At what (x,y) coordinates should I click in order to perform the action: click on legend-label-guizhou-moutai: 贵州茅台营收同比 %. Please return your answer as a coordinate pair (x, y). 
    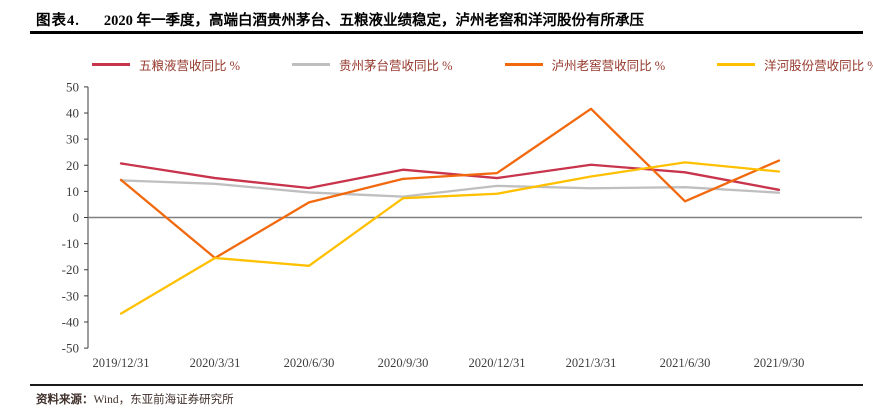
    Looking at the image, I should click on (396, 66).